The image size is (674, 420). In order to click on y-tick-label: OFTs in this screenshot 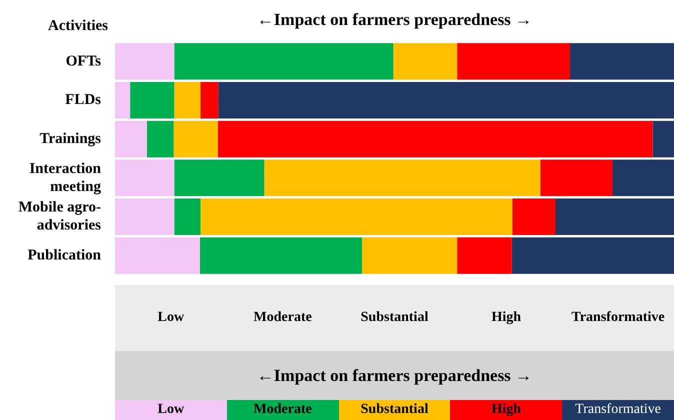, I will do `click(84, 61)`.